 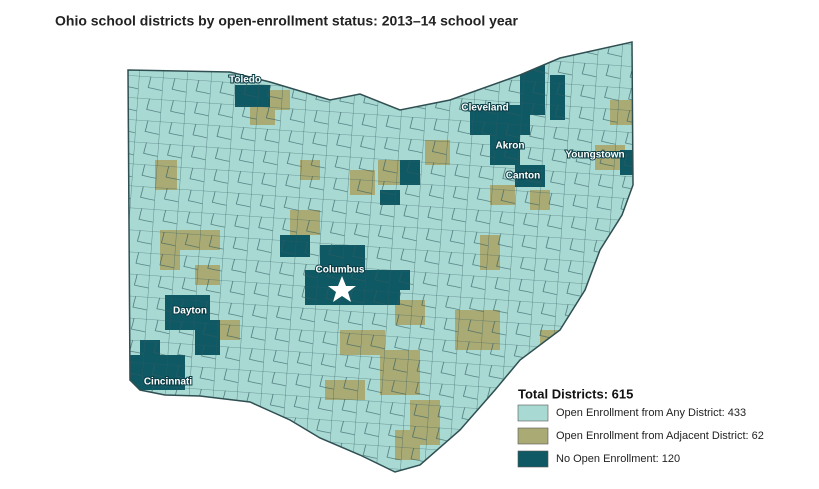 I want to click on city-label: Akron, so click(x=510, y=146).